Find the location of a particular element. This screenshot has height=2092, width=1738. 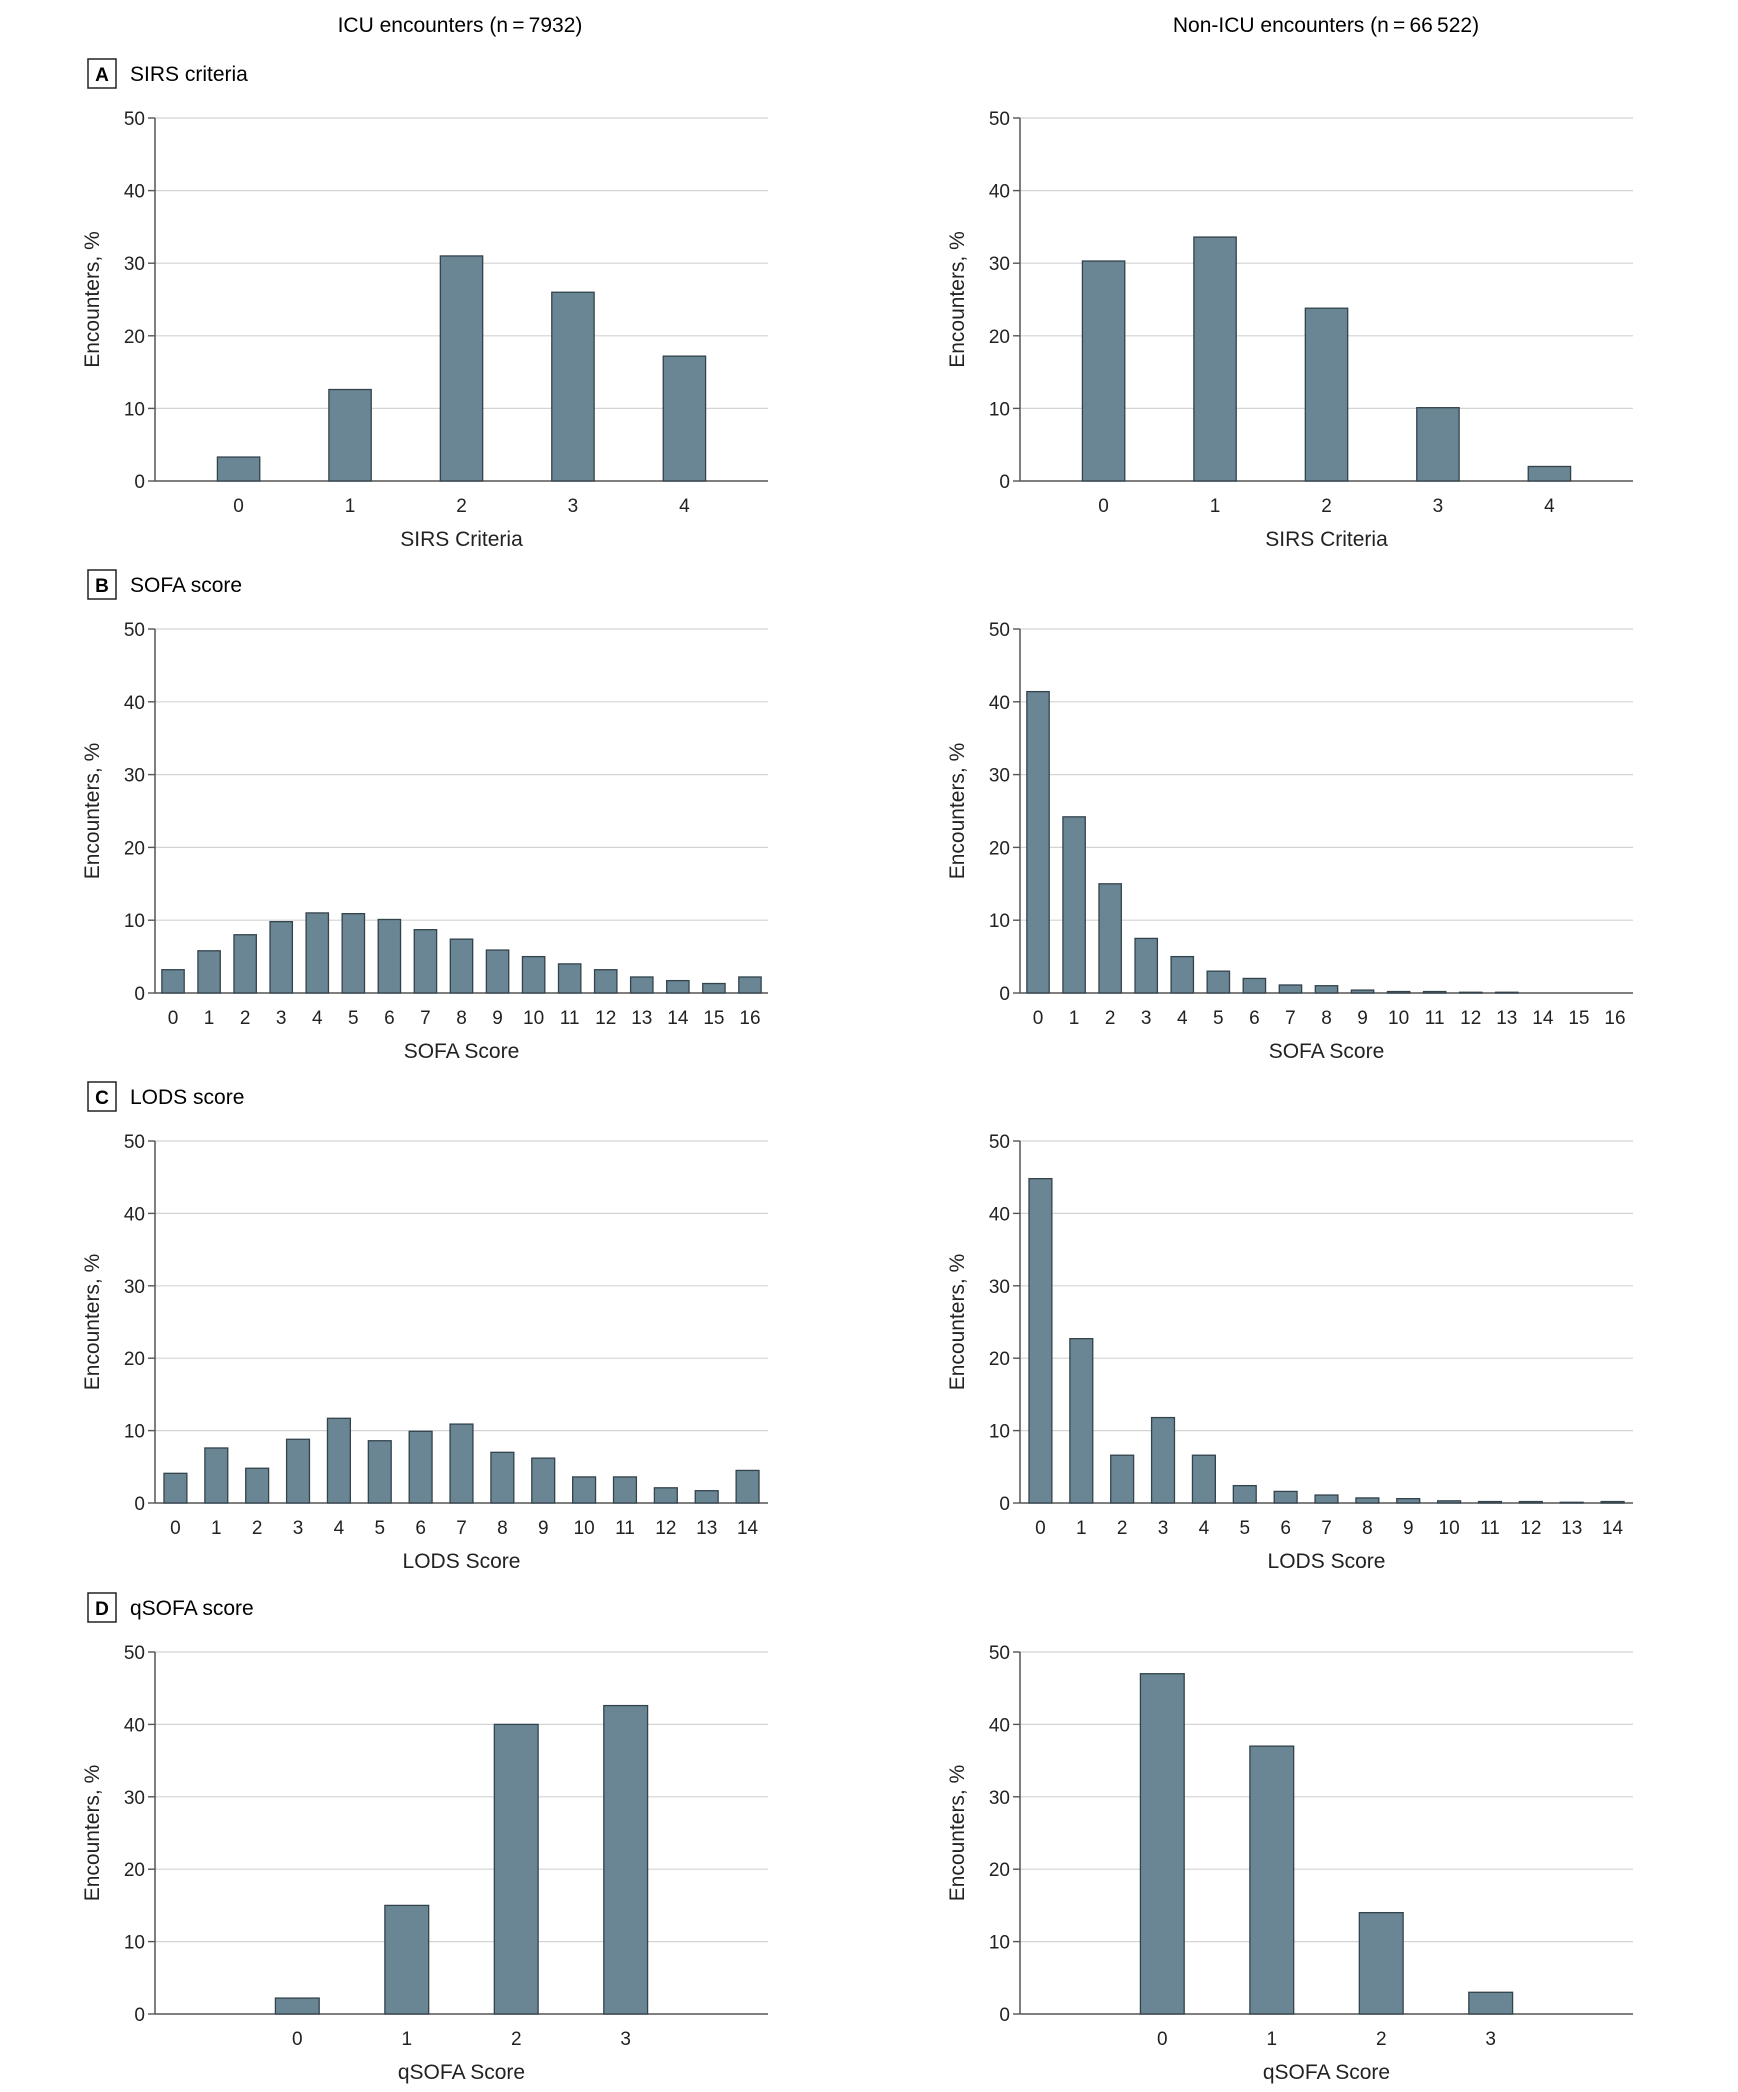

x-tick-label: 9 is located at coordinates (1408, 1528).